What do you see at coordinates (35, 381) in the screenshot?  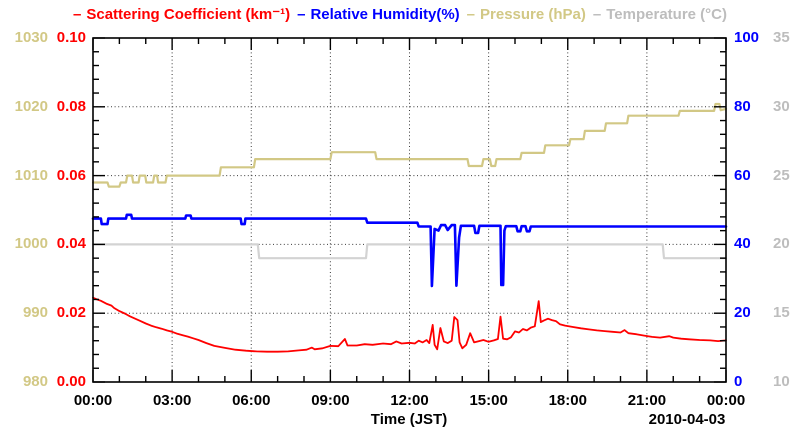 I see `pressure-tick-label: 980` at bounding box center [35, 381].